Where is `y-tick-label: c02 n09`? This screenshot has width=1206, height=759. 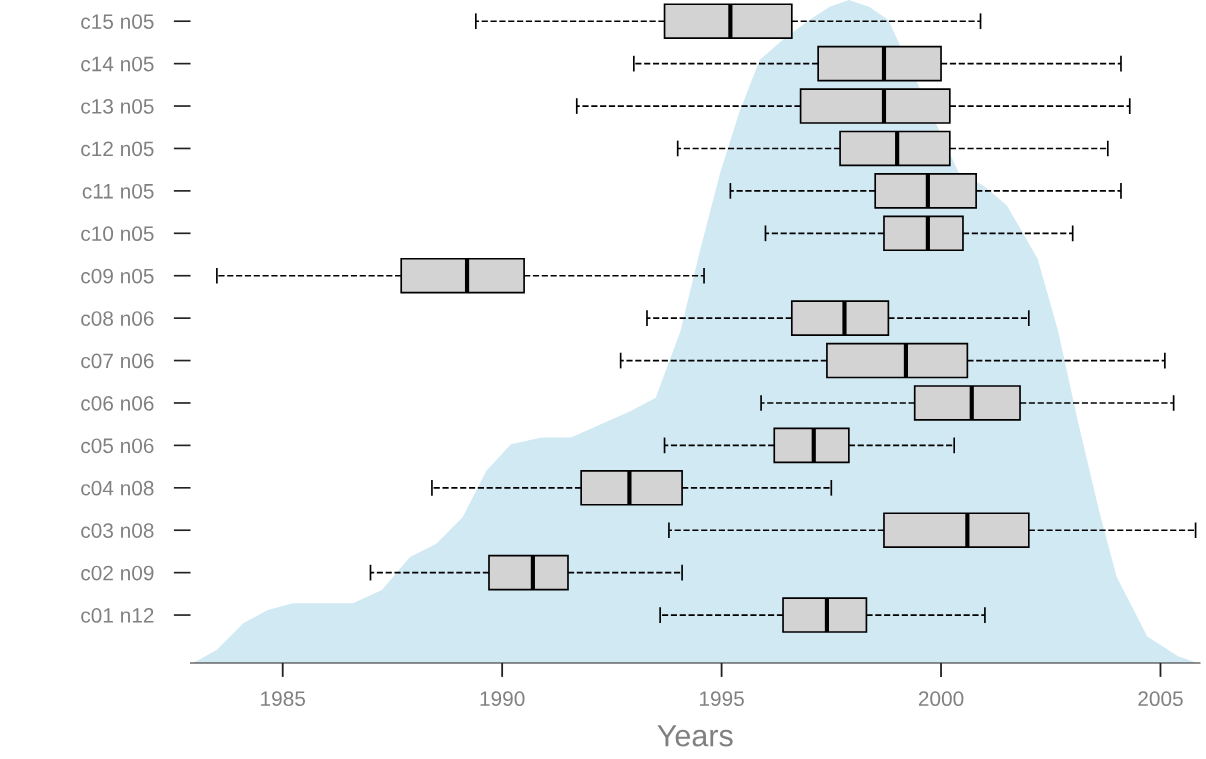 y-tick-label: c02 n09 is located at coordinates (117, 573).